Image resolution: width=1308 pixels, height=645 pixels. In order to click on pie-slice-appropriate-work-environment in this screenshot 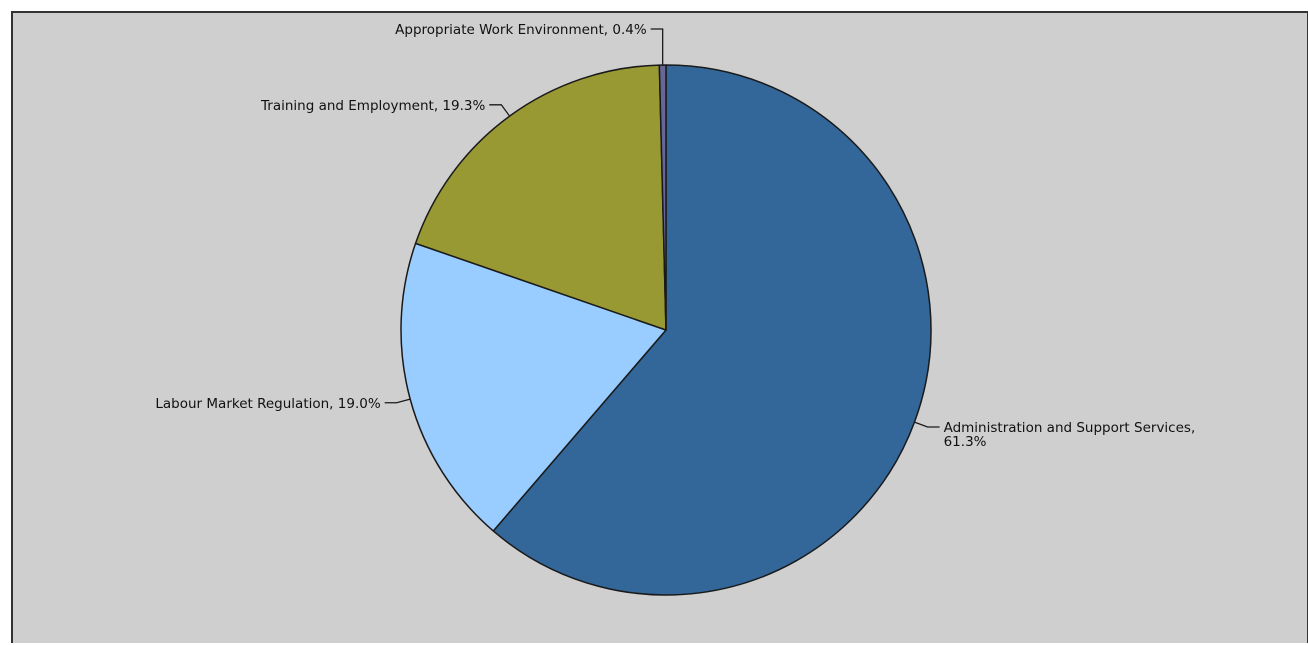, I will do `click(662, 197)`.